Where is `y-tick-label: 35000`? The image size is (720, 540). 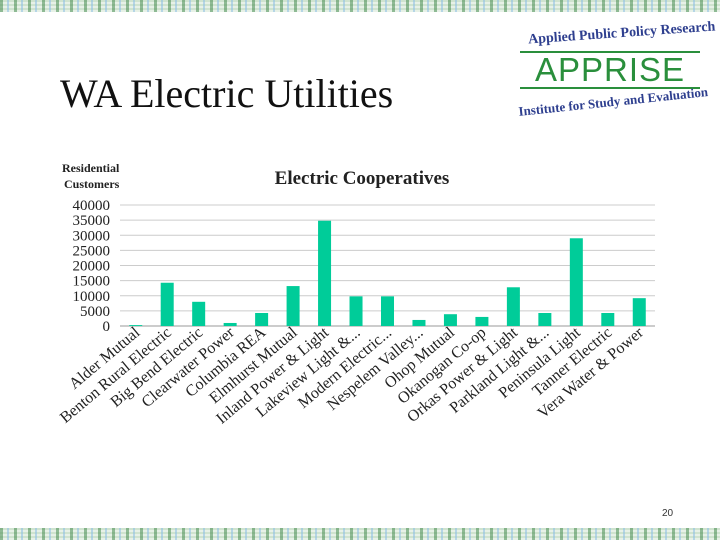 y-tick-label: 35000 is located at coordinates (92, 221).